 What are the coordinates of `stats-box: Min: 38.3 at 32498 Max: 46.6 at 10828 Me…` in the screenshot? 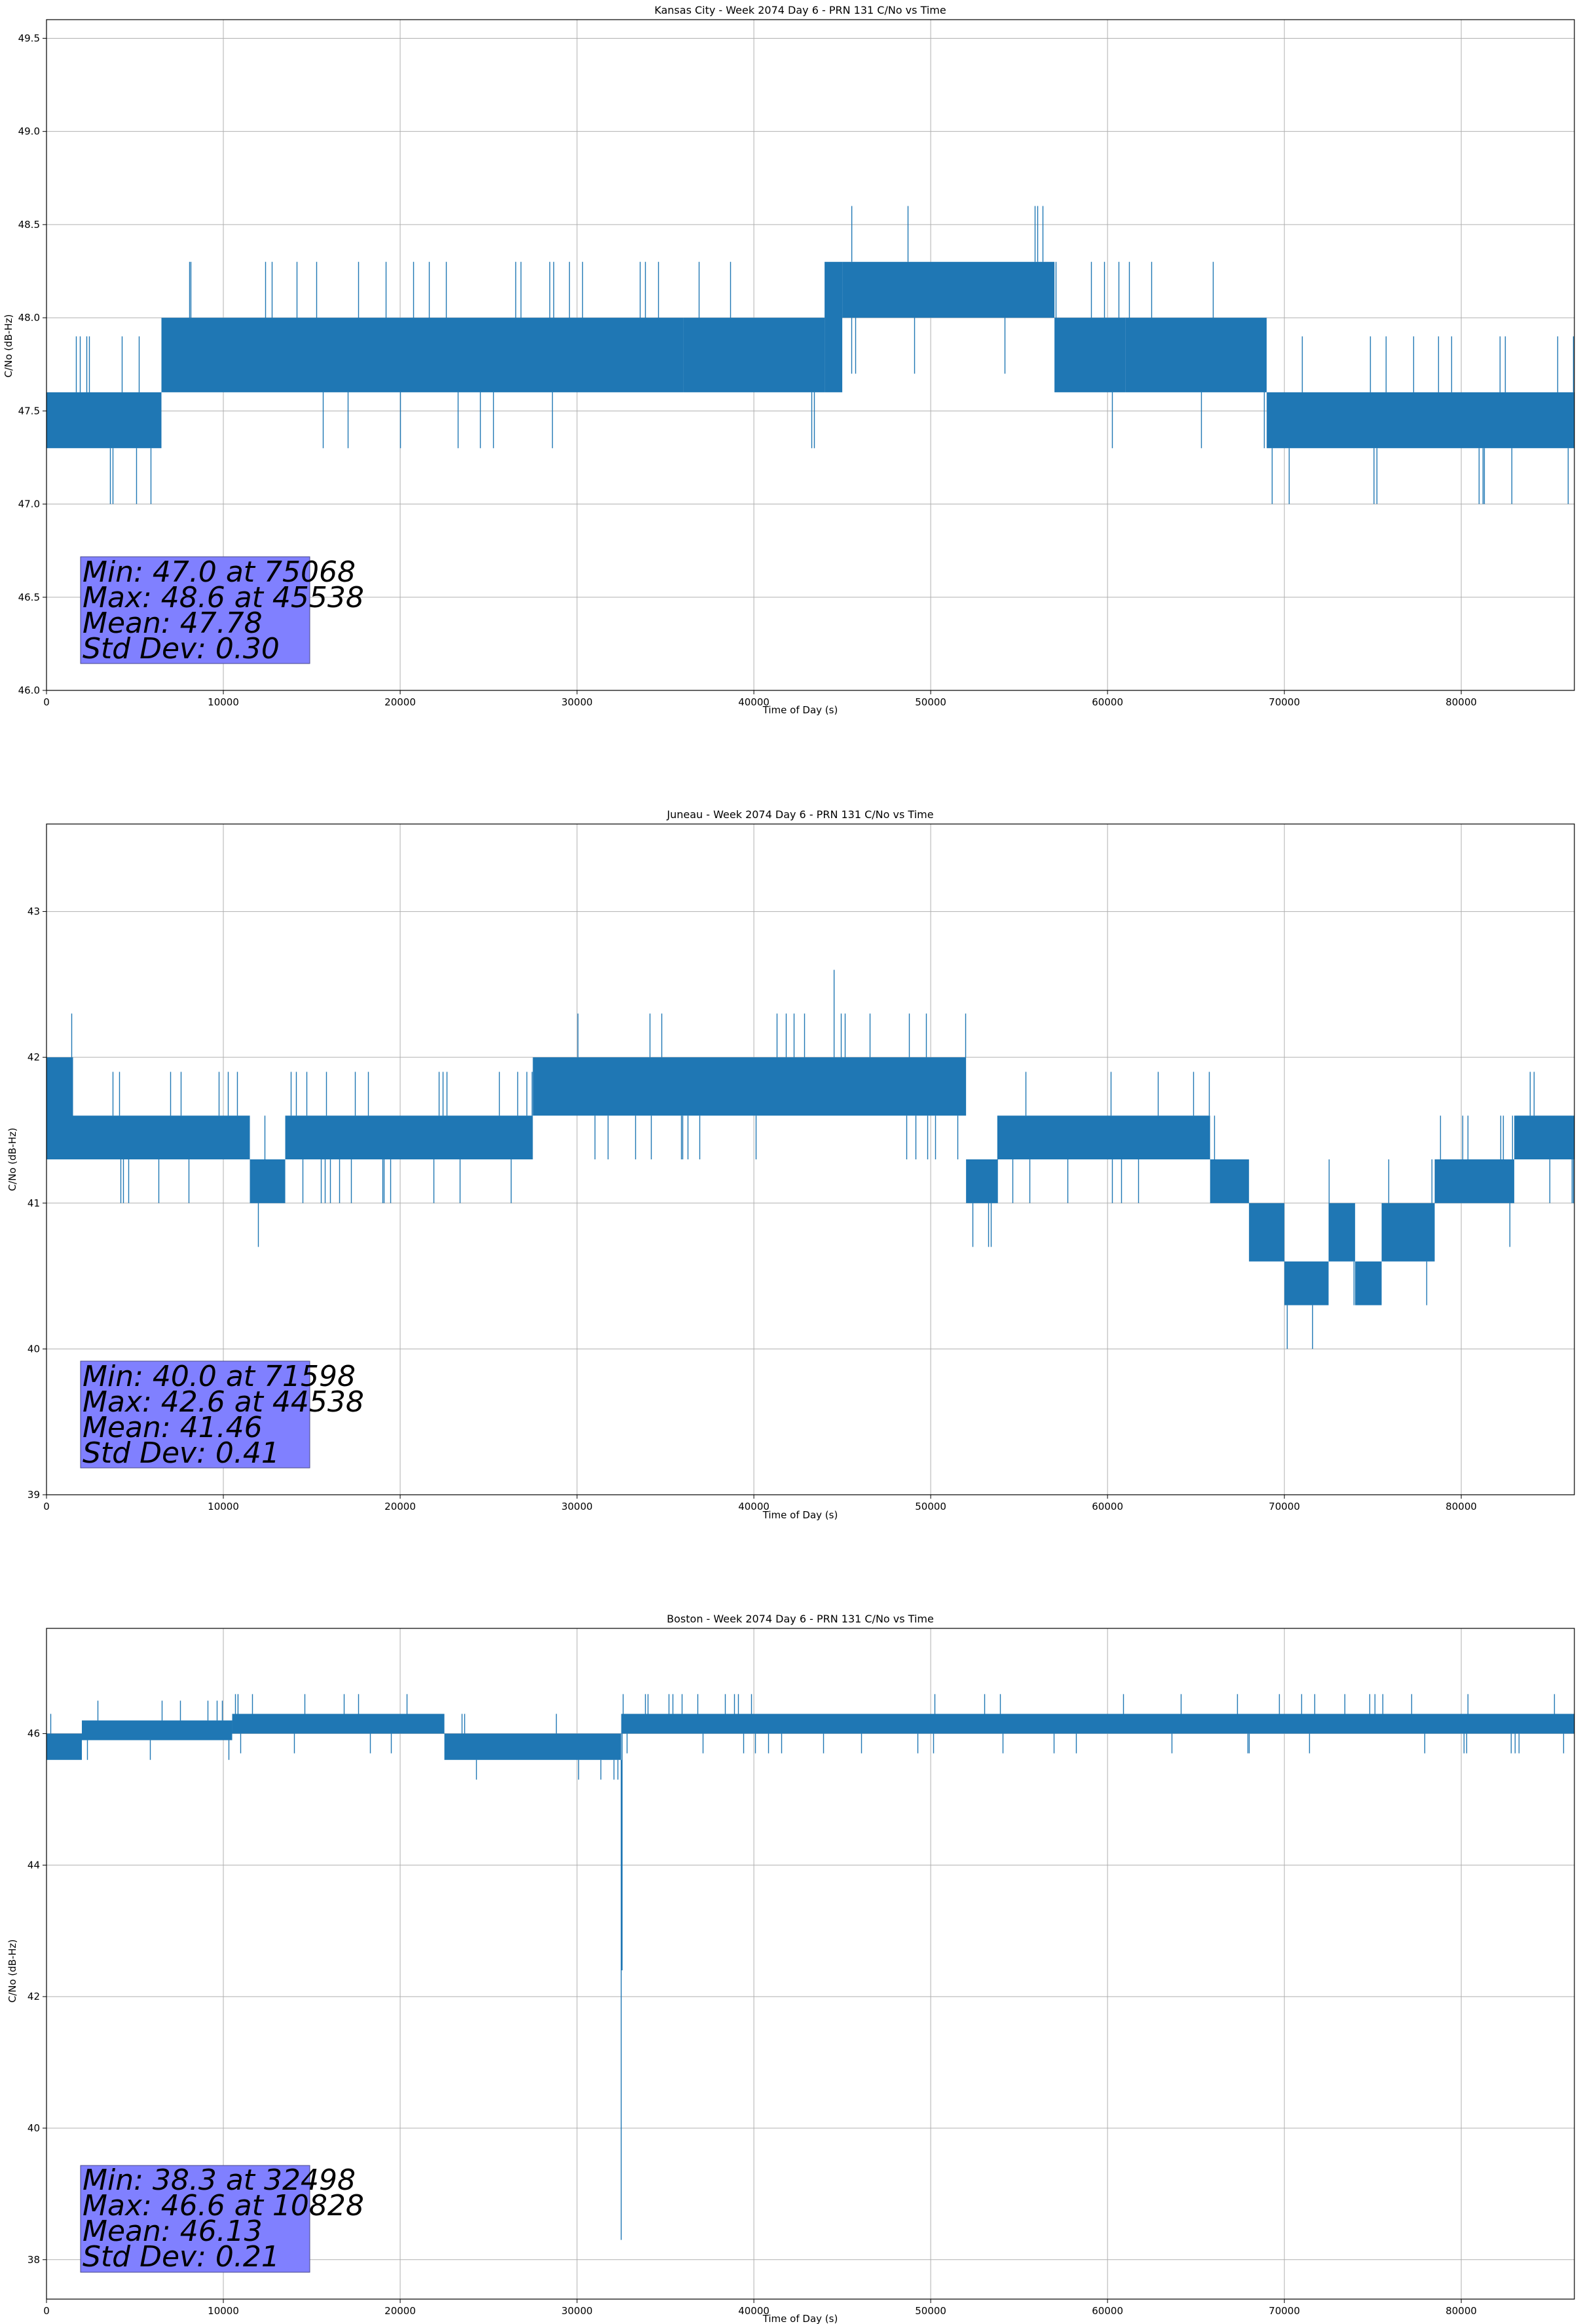 It's located at (222, 2219).